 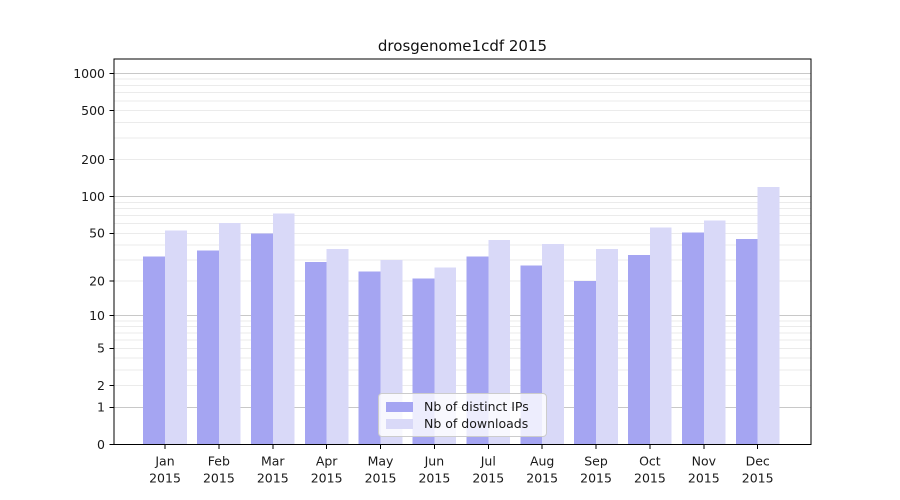 I want to click on bar-downloads-mar, so click(x=283, y=329).